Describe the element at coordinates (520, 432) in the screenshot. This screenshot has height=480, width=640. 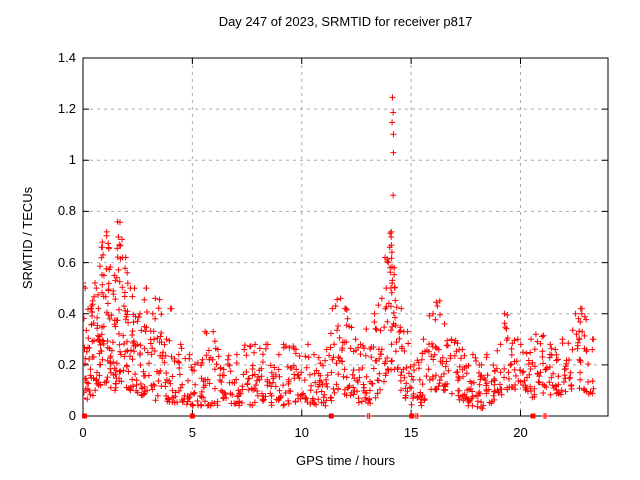
I see `x-tick-label: 20` at that location.